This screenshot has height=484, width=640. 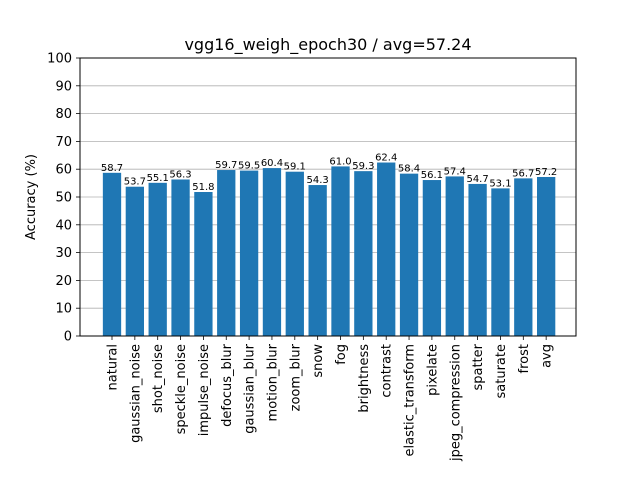 What do you see at coordinates (68, 337) in the screenshot?
I see `y-tick-label: 0` at bounding box center [68, 337].